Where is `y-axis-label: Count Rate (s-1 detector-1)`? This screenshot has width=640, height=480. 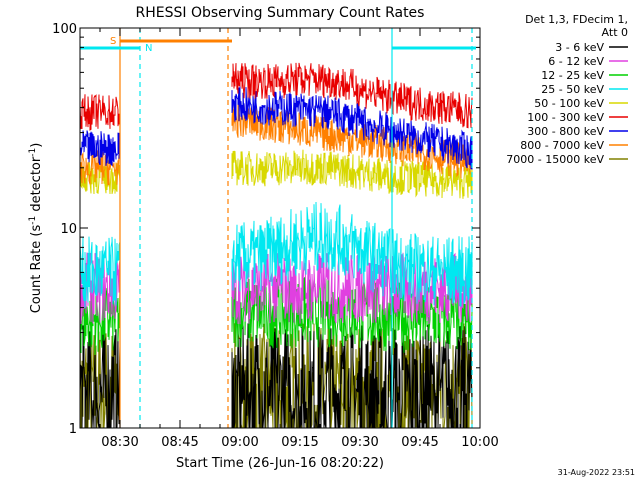
y-axis-label: Count Rate (s-1 detector-1) is located at coordinates (36, 228).